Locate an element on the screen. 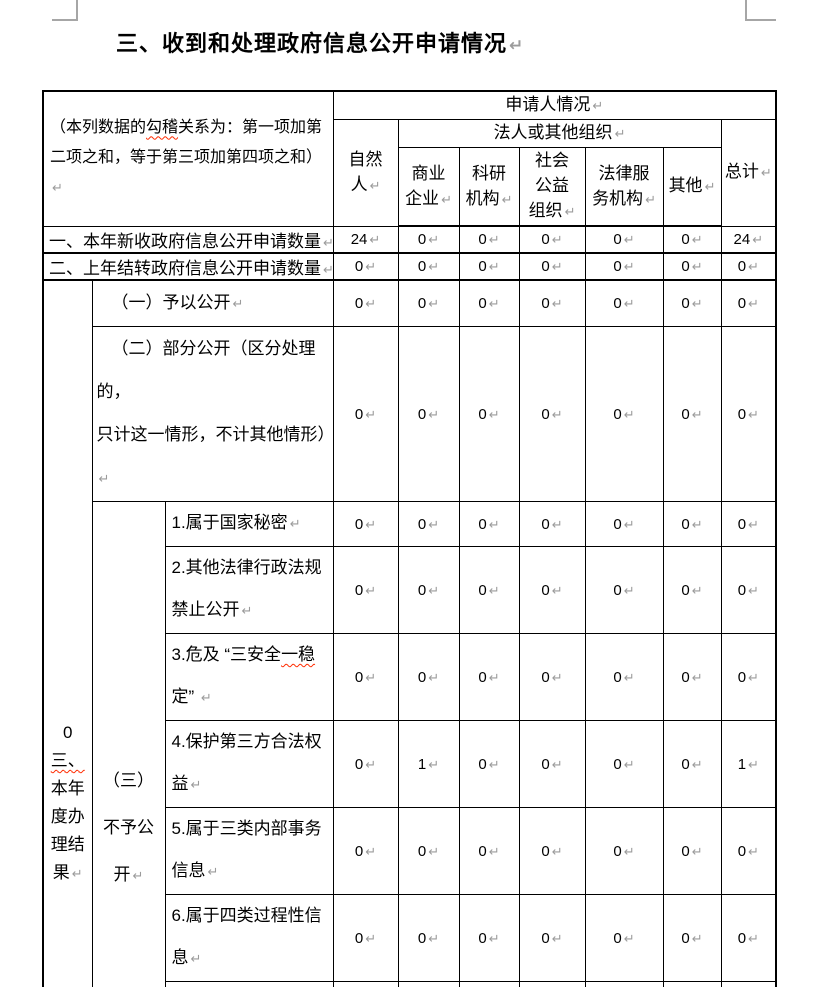 The width and height of the screenshot is (827, 987). cell-text: 2.其他法律行政法规 禁止公开 is located at coordinates (246, 588).